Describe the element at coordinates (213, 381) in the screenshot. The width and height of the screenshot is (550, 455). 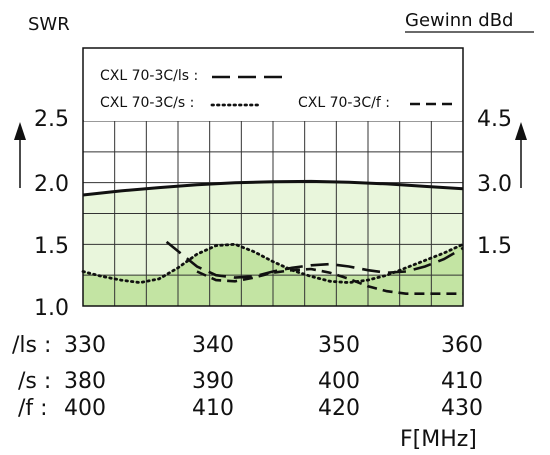
I see `x-tick-label: 390` at that location.